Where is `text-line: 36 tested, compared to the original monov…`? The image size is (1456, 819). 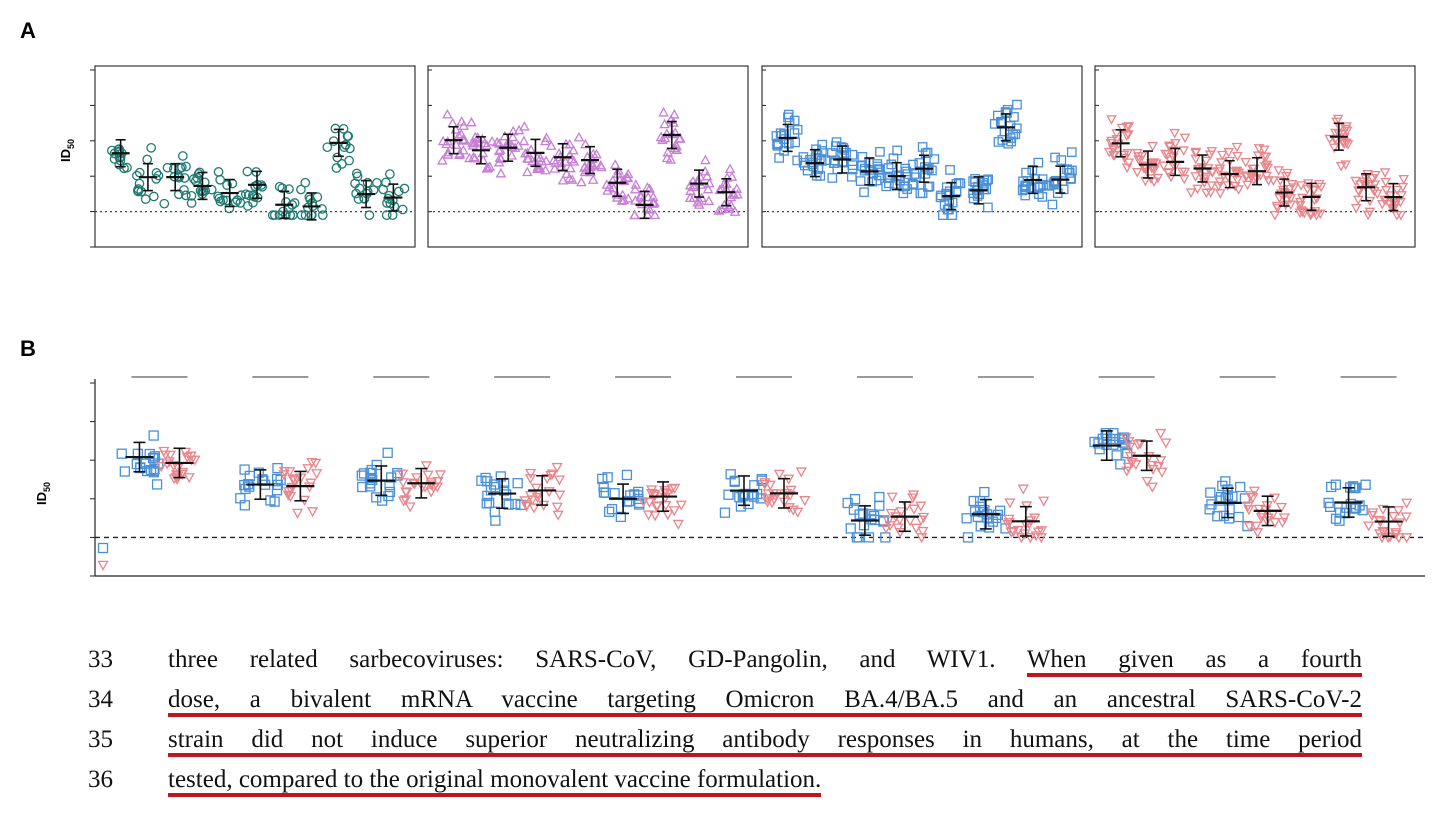 text-line: 36 tested, compared to the original monov… is located at coordinates (728, 780).